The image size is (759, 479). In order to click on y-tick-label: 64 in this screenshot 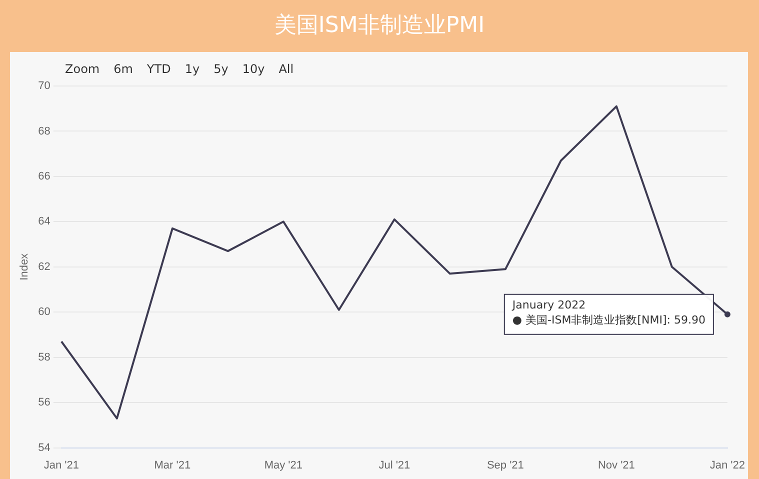, I will do `click(44, 222)`.